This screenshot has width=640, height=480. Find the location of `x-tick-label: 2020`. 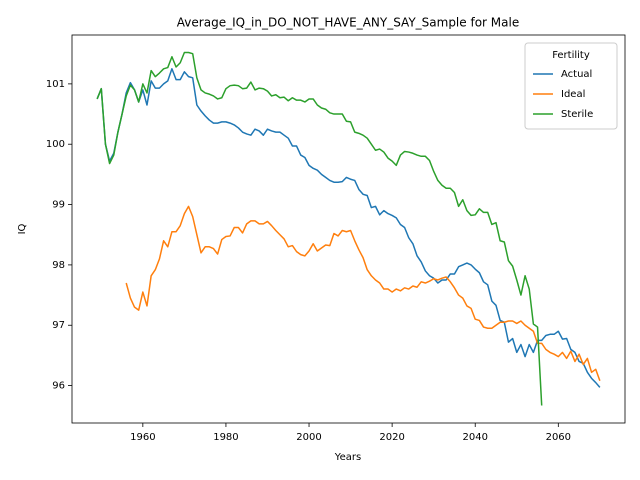

x-tick-label: 2020 is located at coordinates (391, 437).